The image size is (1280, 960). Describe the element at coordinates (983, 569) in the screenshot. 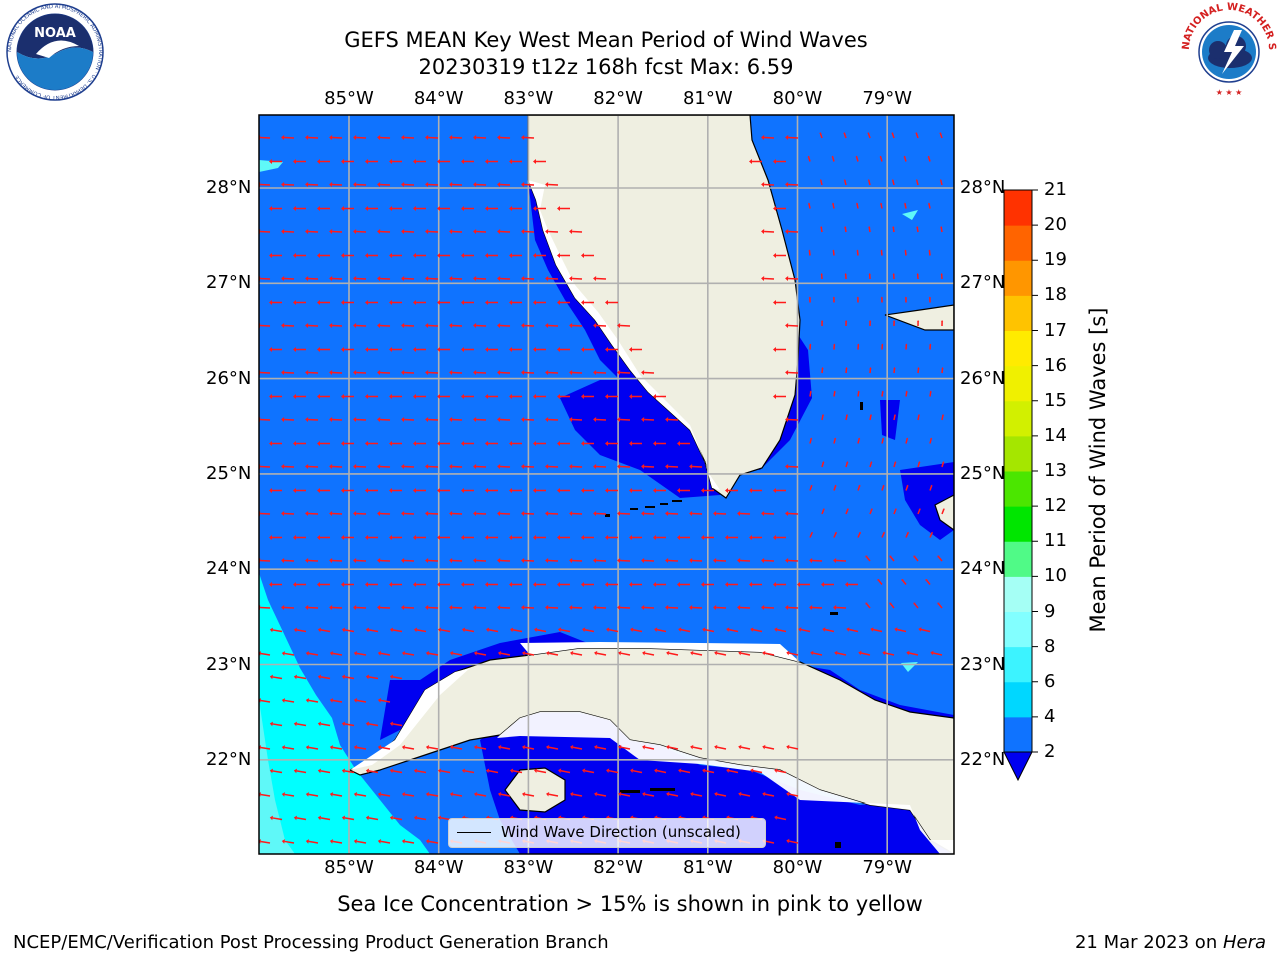

I see `lat-label-right: 24°N` at that location.